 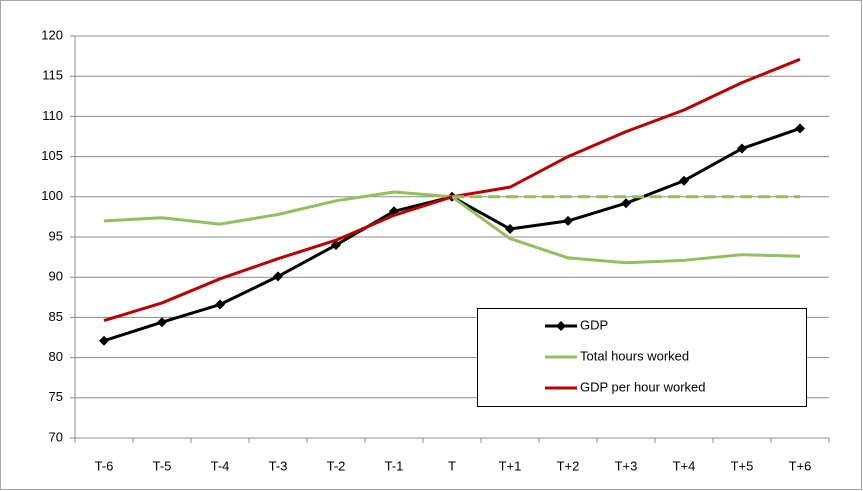 I want to click on y-tick-label: 80, so click(x=56, y=356).